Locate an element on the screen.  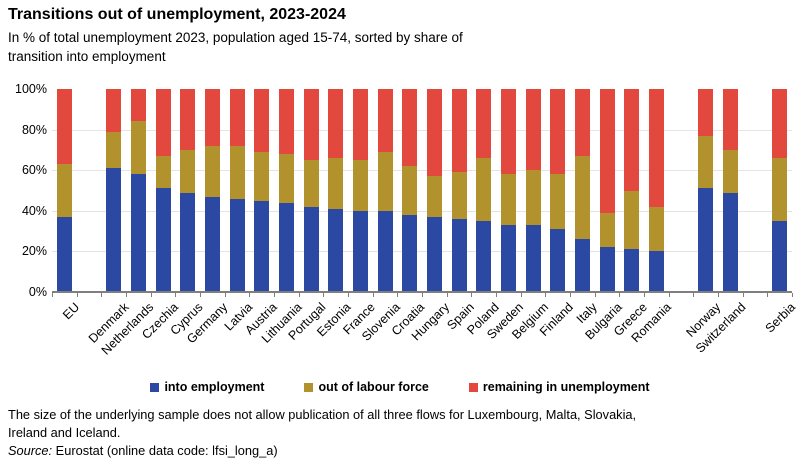
bar-segment-denmark-out-of-labour-force is located at coordinates (114, 150).